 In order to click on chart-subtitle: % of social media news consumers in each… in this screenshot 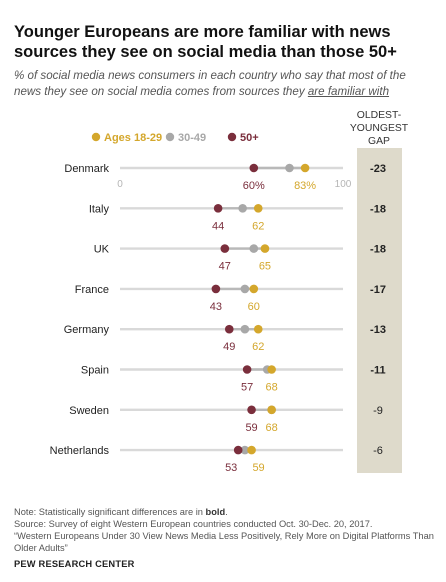, I will do `click(224, 84)`.